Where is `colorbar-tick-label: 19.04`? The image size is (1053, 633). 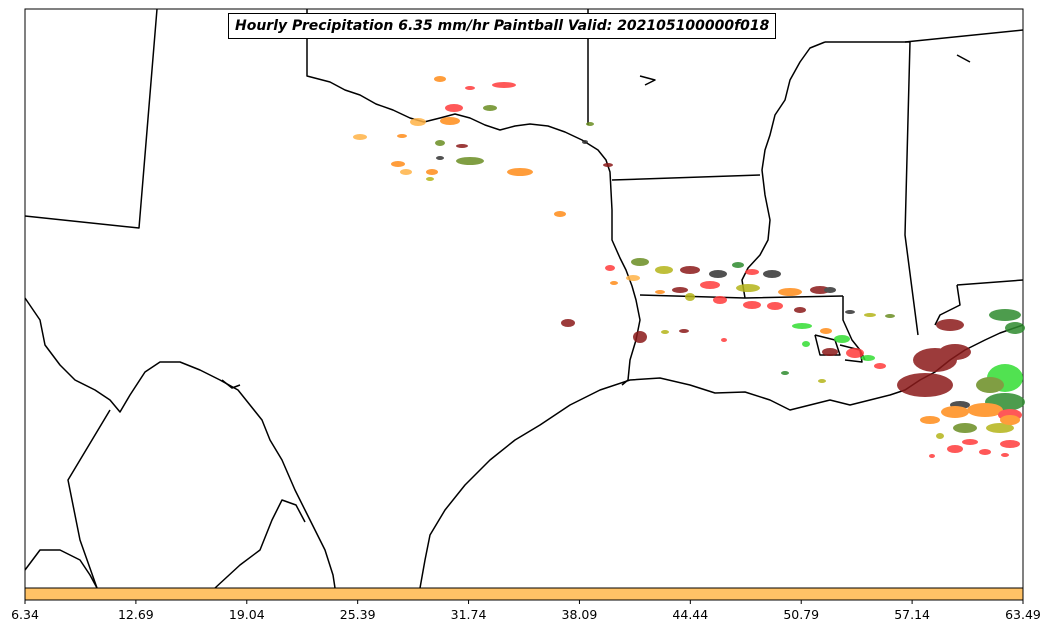 colorbar-tick-label: 19.04 is located at coordinates (246, 614).